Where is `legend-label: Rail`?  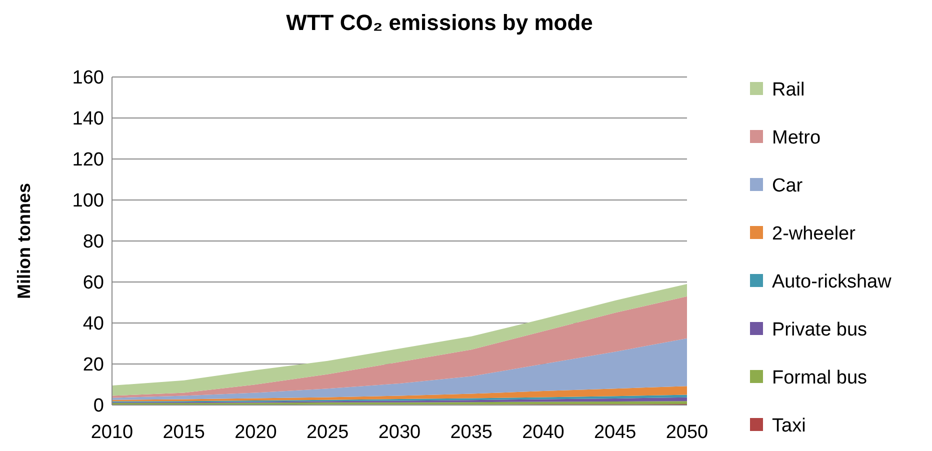 legend-label: Rail is located at coordinates (788, 90).